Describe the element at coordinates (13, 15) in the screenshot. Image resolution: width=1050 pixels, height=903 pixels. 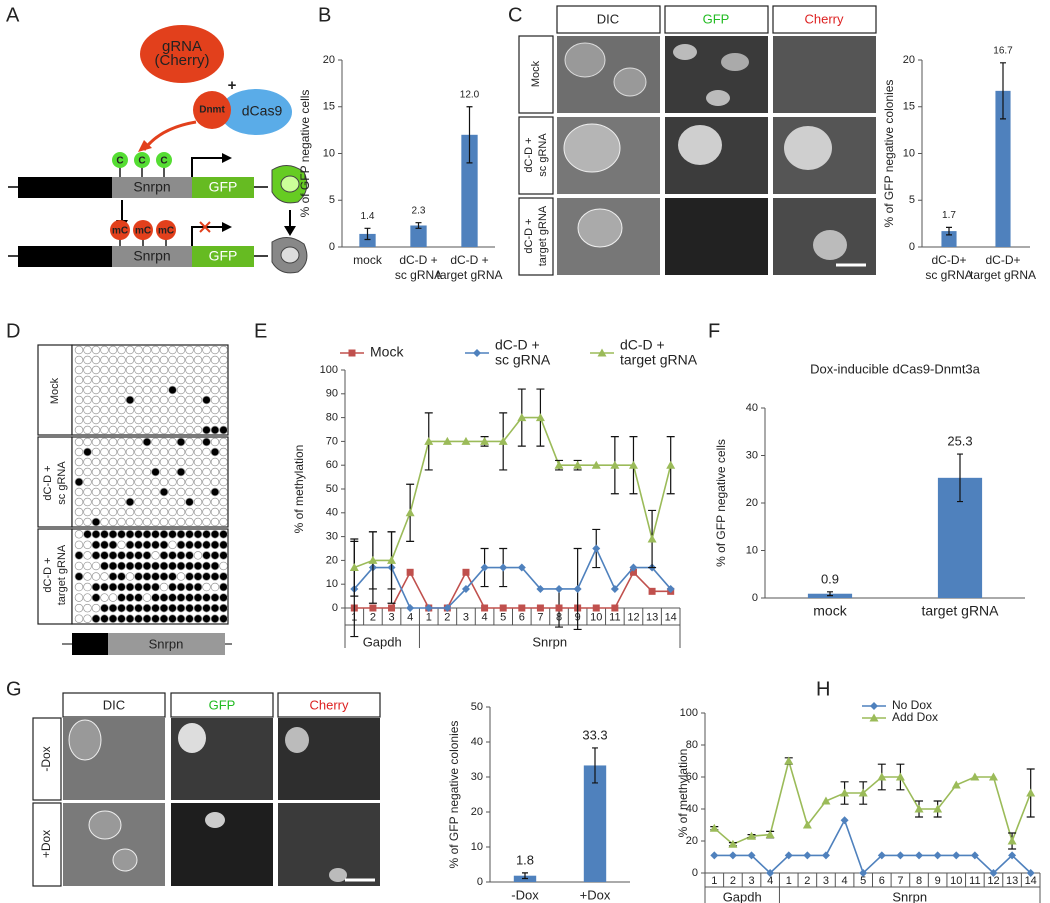
I see `panel-label: A` at that location.